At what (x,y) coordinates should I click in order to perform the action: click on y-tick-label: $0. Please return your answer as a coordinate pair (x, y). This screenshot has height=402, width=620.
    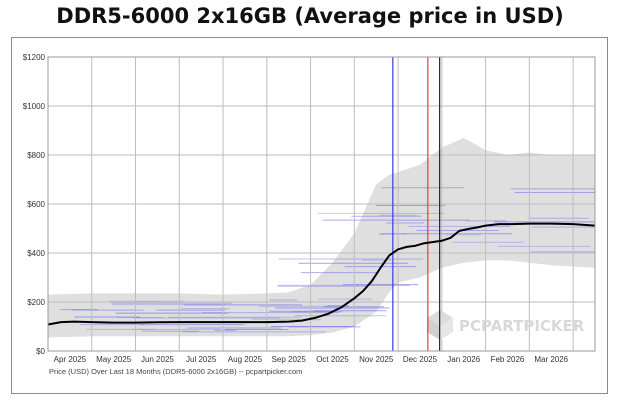
    Looking at the image, I should click on (40, 351).